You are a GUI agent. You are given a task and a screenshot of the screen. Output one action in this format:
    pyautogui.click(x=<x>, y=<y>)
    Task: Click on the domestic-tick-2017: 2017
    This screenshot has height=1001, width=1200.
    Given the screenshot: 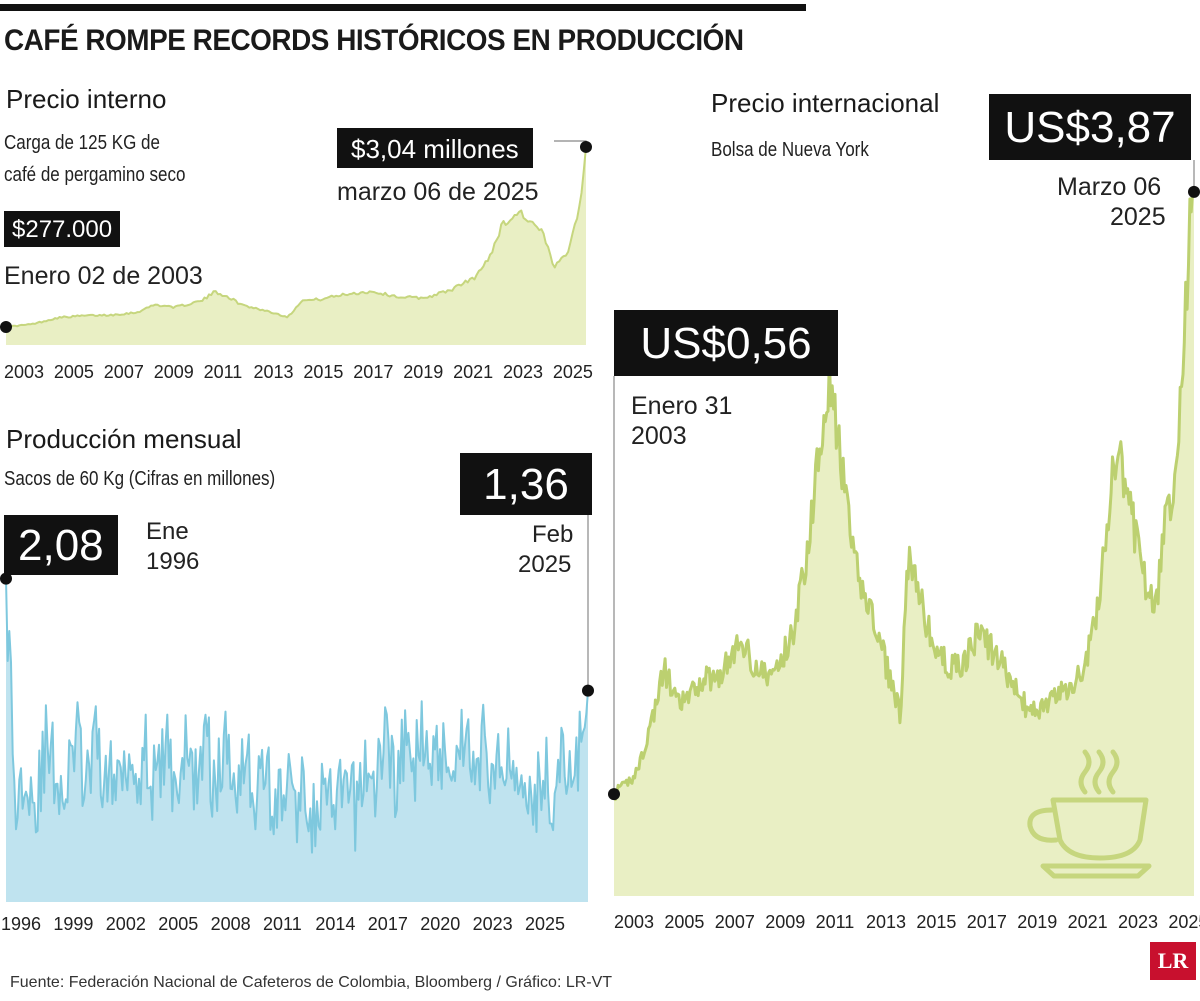 What is the action you would take?
    pyautogui.click(x=373, y=372)
    